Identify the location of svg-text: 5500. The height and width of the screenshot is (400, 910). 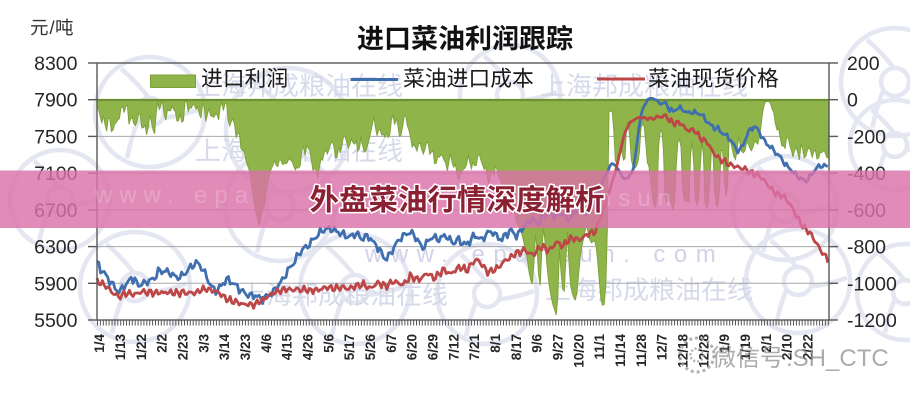
(56, 321).